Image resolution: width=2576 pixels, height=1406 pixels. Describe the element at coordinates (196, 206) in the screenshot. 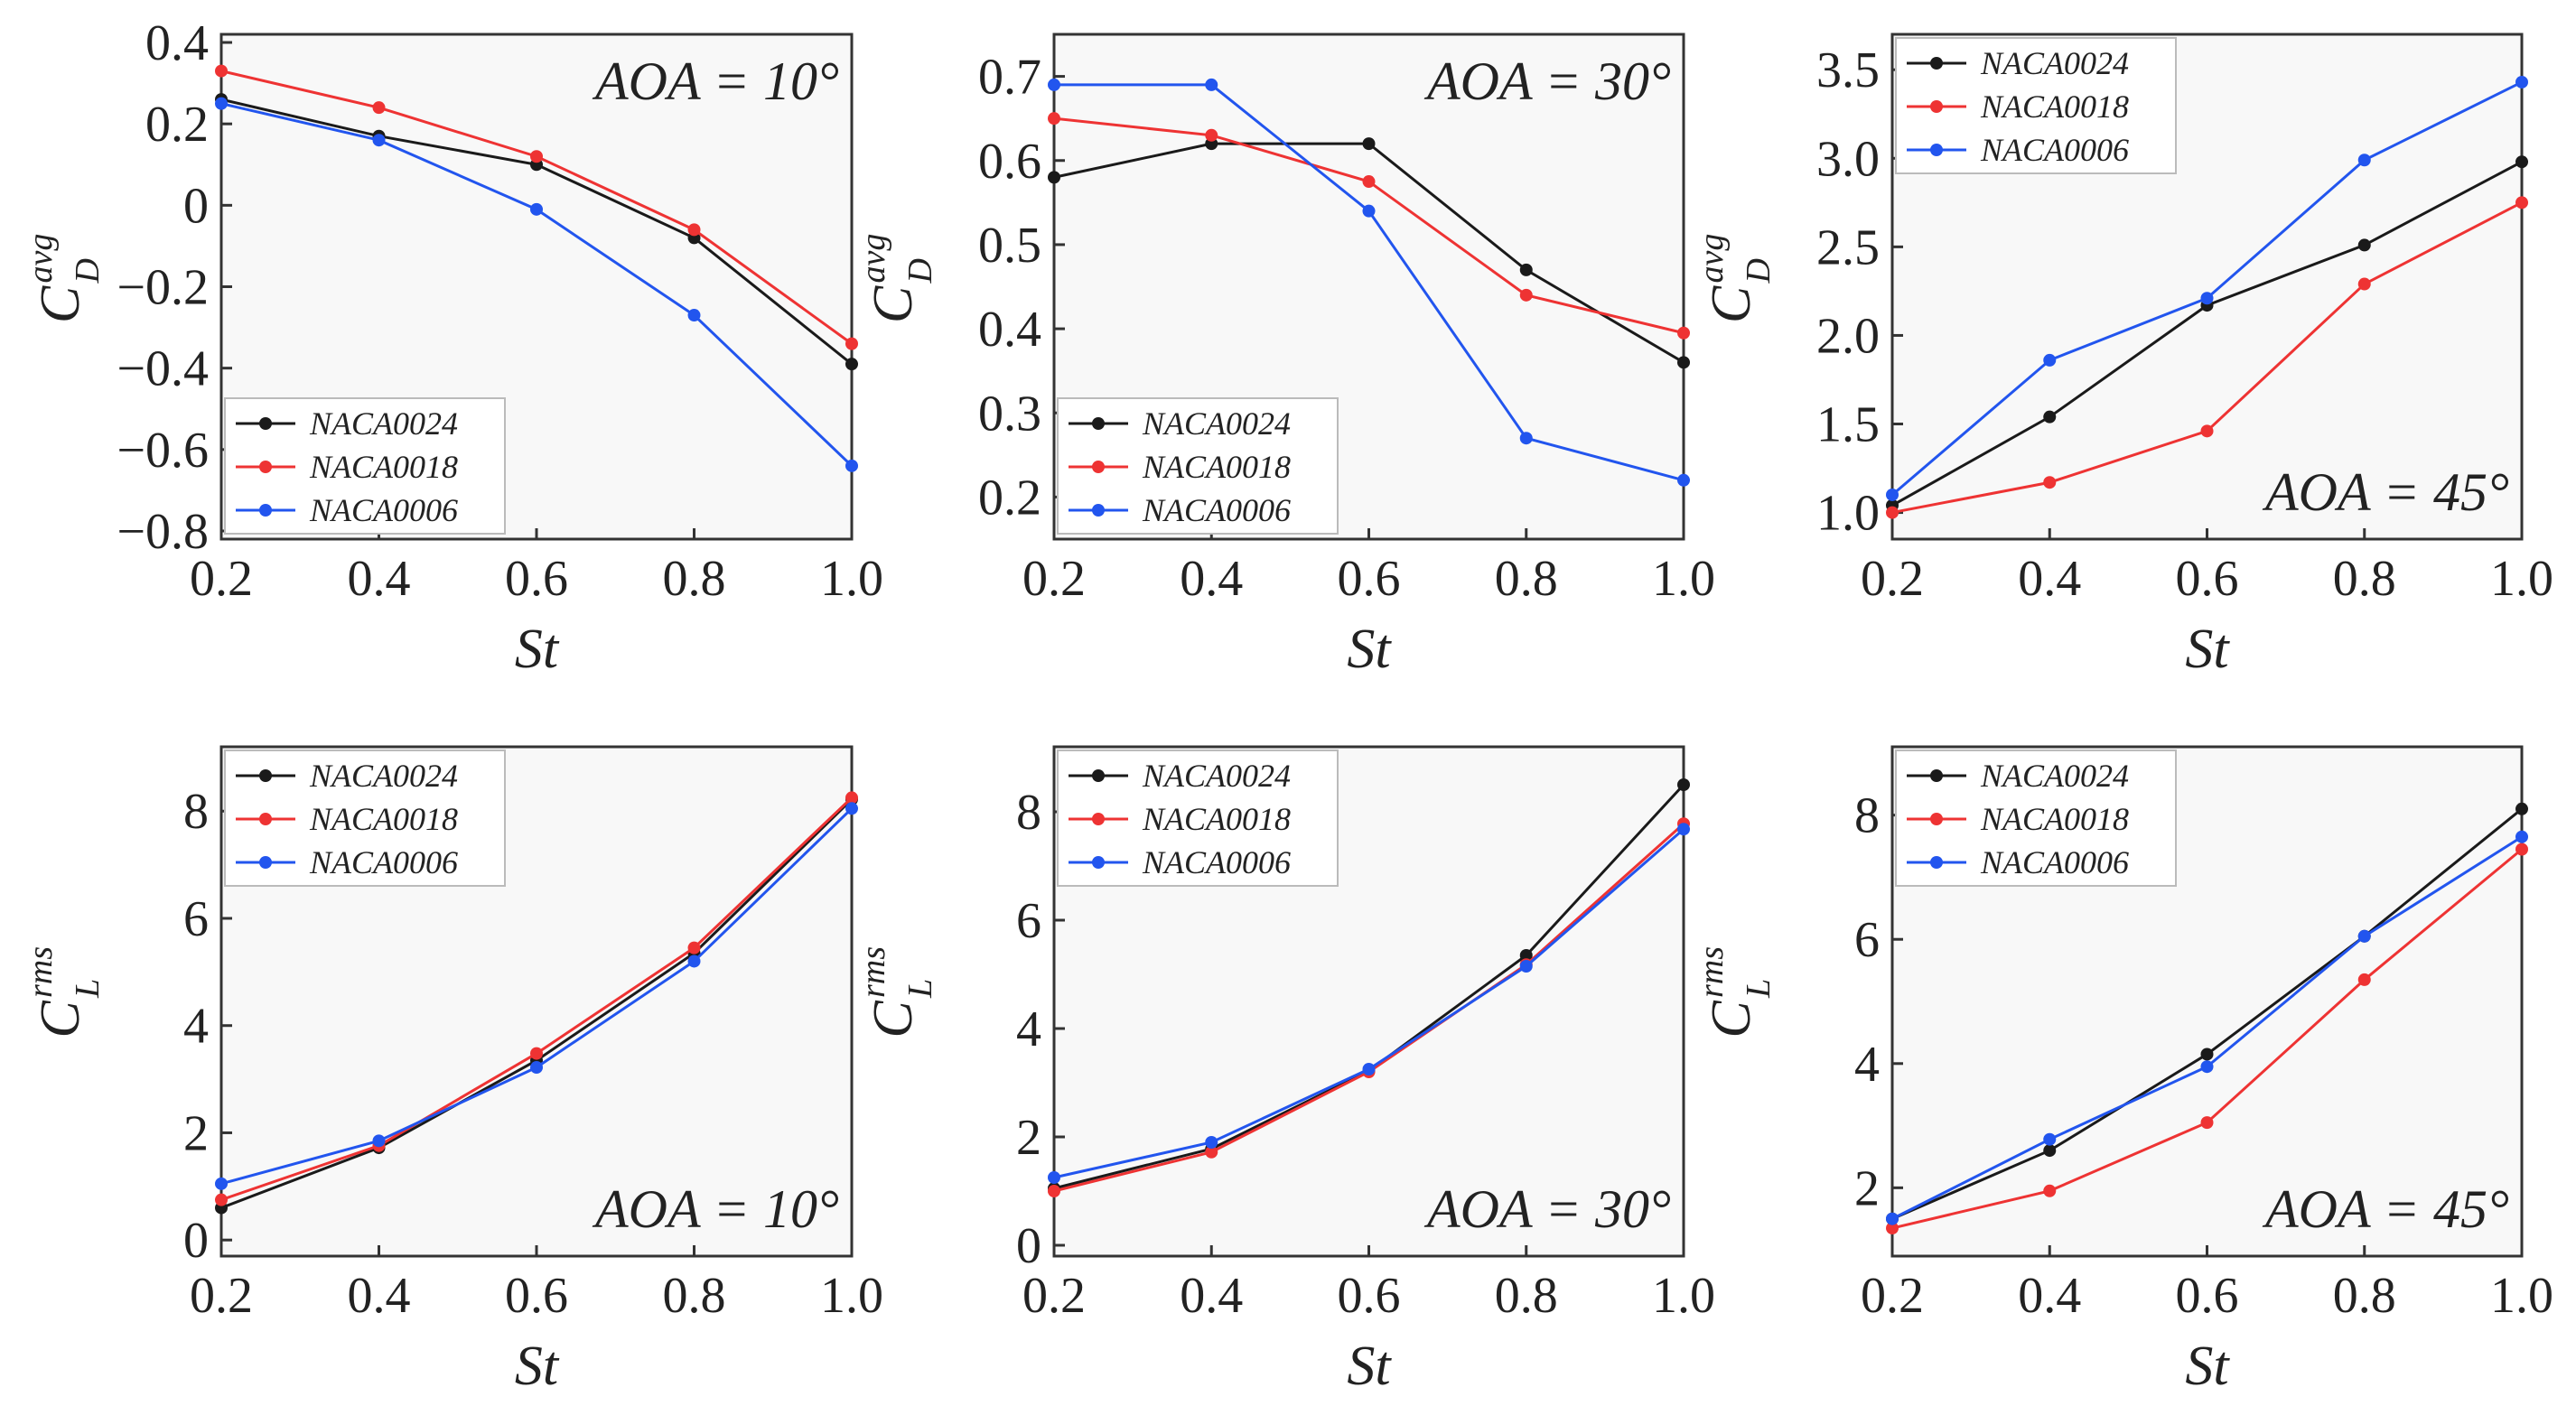

I see `y-tick-label: 0` at that location.